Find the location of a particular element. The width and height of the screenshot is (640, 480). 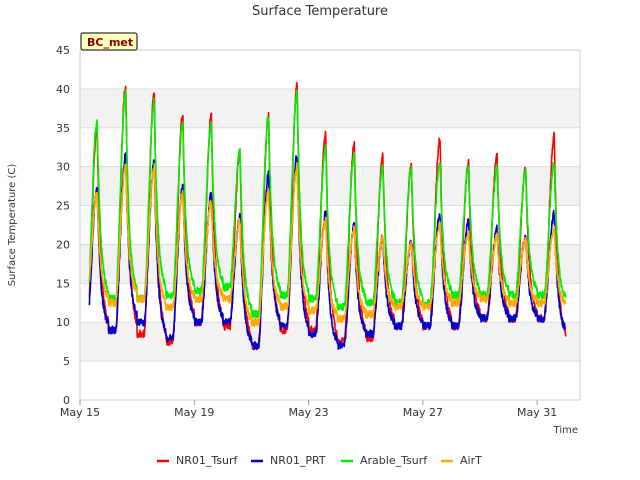

y-axis-label: Surface Temperature (C) is located at coordinates (12, 225).